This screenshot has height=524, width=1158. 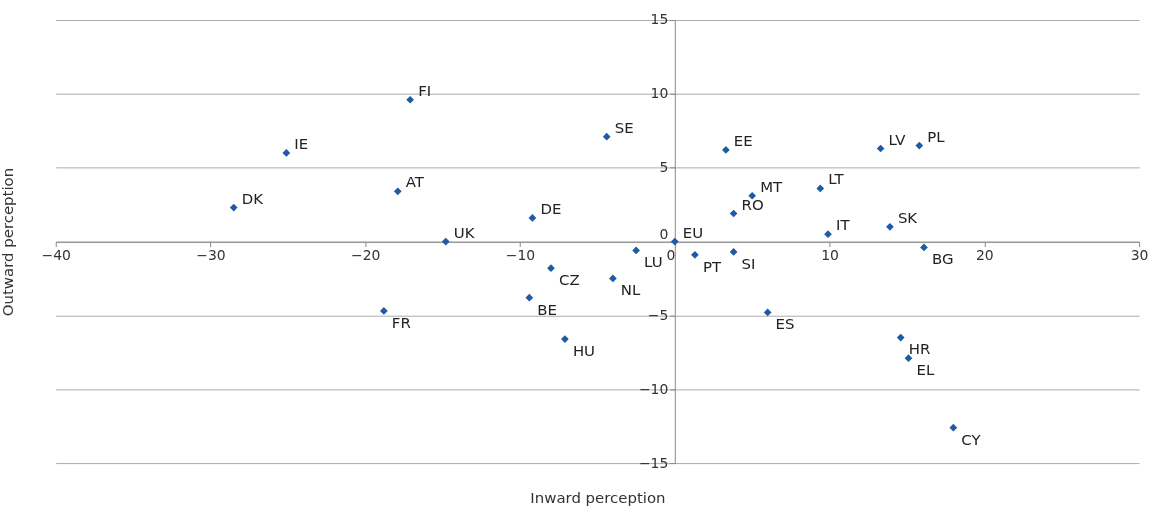 What do you see at coordinates (551, 208) in the screenshot?
I see `annotation: DE` at bounding box center [551, 208].